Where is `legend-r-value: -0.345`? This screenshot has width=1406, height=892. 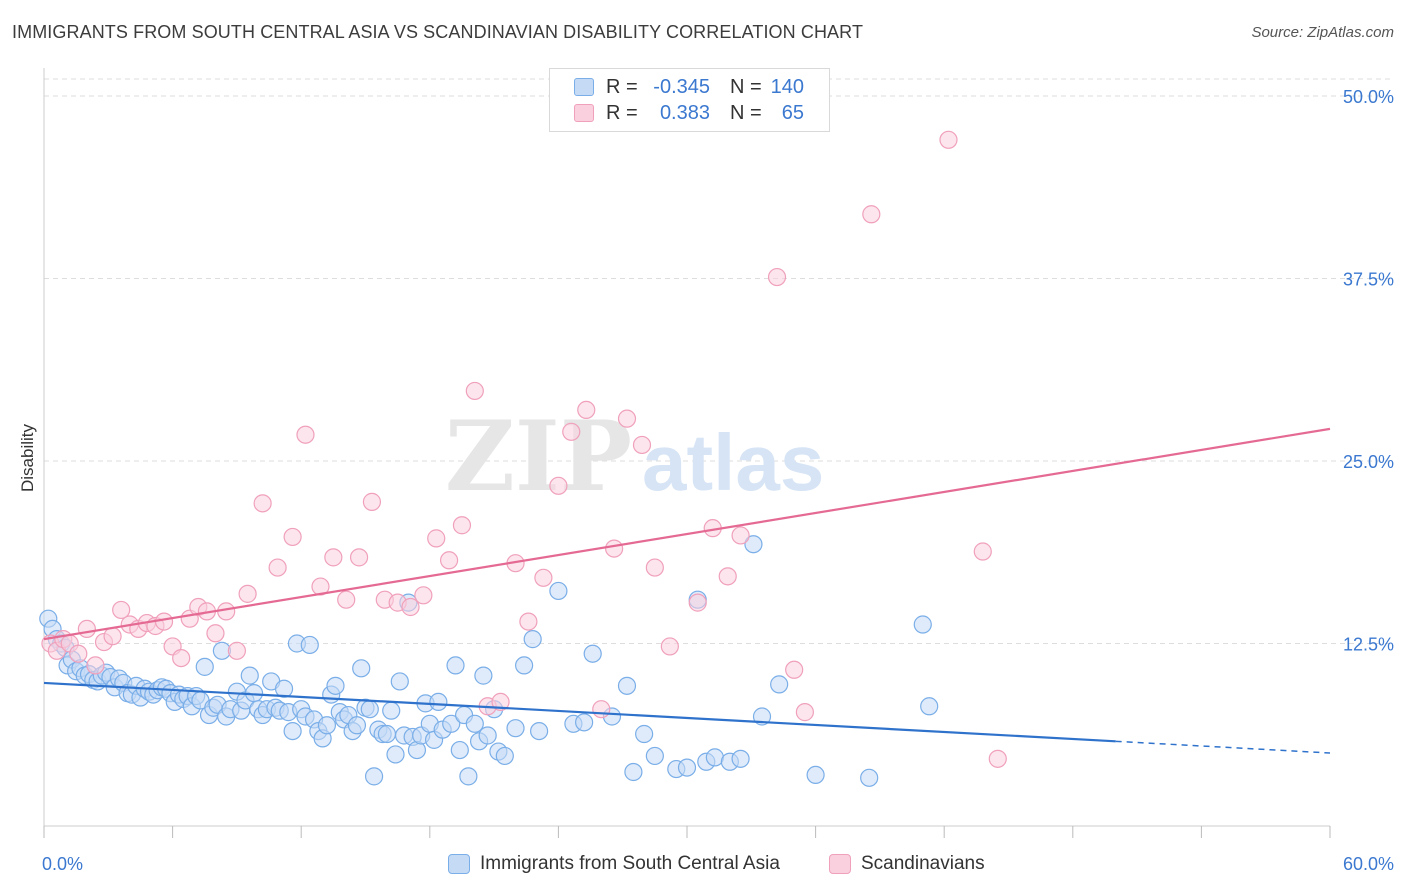
legend-r-value: -0.345 is located at coordinates (681, 86).